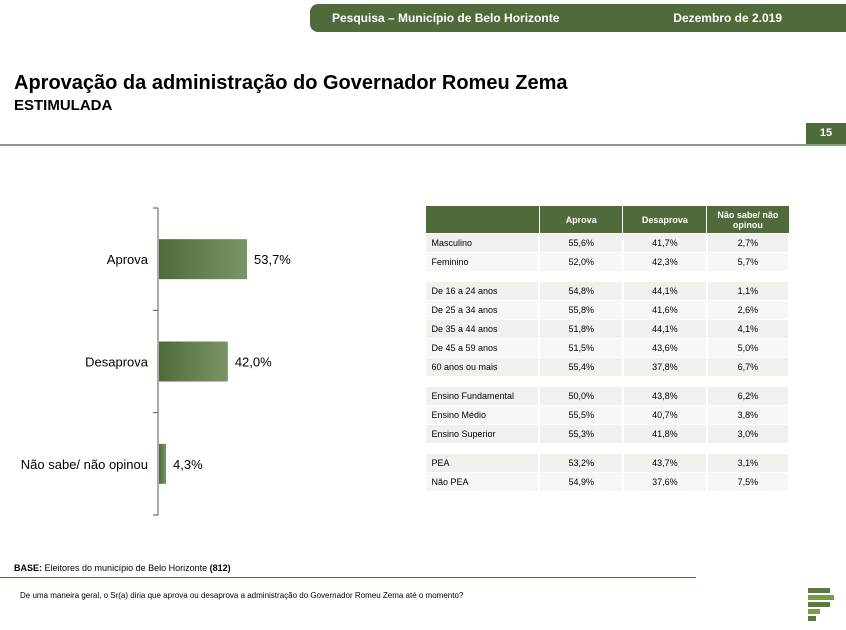 This screenshot has height=630, width=846. Describe the element at coordinates (581, 415) in the screenshot. I see `table-cell: 55,5%` at that location.